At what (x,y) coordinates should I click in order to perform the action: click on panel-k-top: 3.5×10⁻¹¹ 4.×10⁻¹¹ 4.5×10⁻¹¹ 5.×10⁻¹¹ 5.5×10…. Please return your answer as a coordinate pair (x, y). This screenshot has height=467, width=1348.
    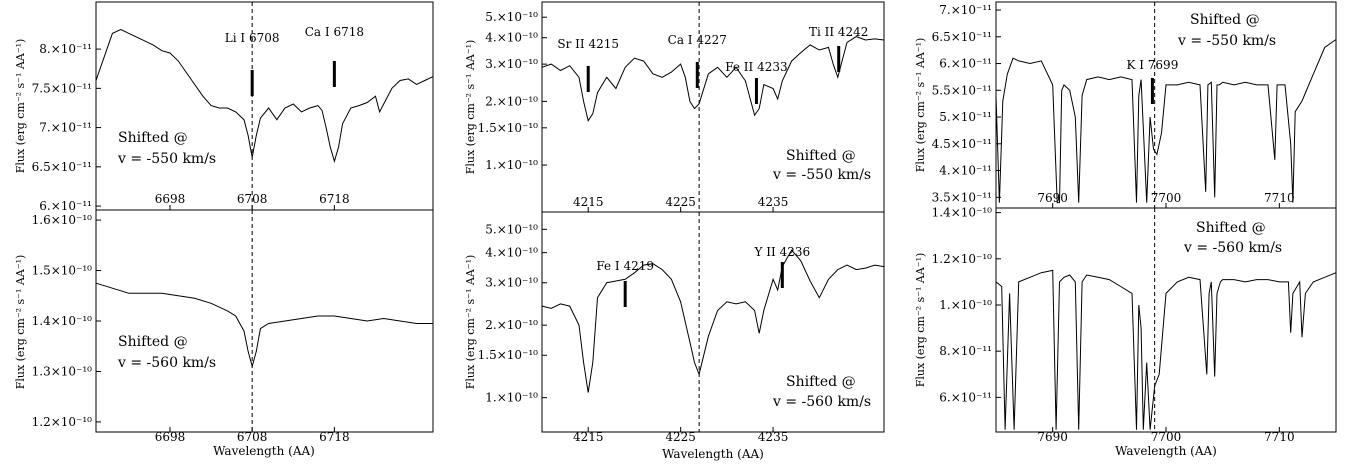
    Looking at the image, I should click on (1125, 105).